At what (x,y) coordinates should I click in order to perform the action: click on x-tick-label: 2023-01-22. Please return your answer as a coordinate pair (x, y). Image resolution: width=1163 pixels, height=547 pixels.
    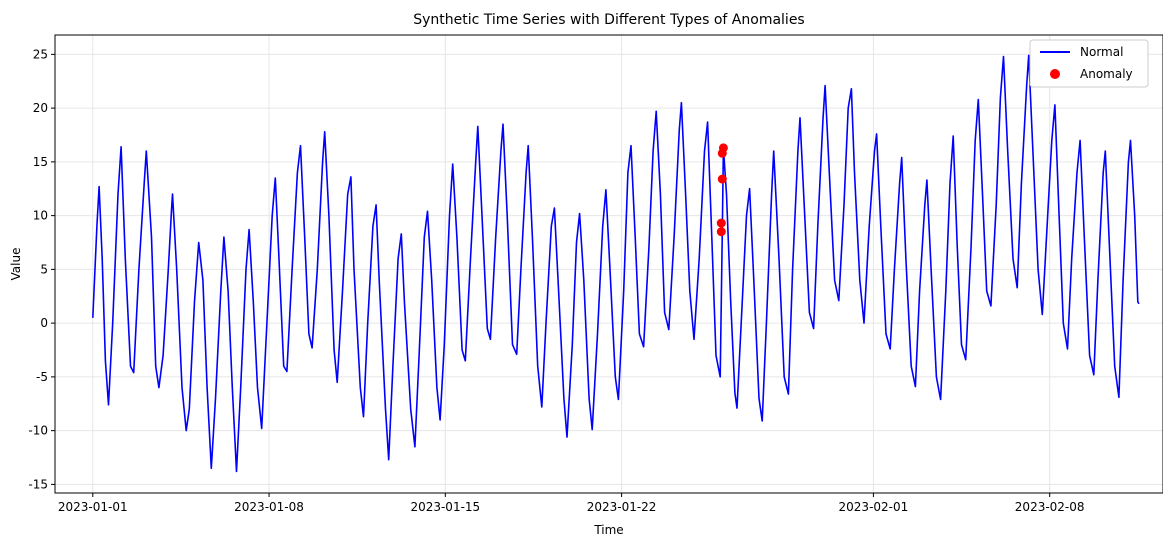
    Looking at the image, I should click on (622, 507).